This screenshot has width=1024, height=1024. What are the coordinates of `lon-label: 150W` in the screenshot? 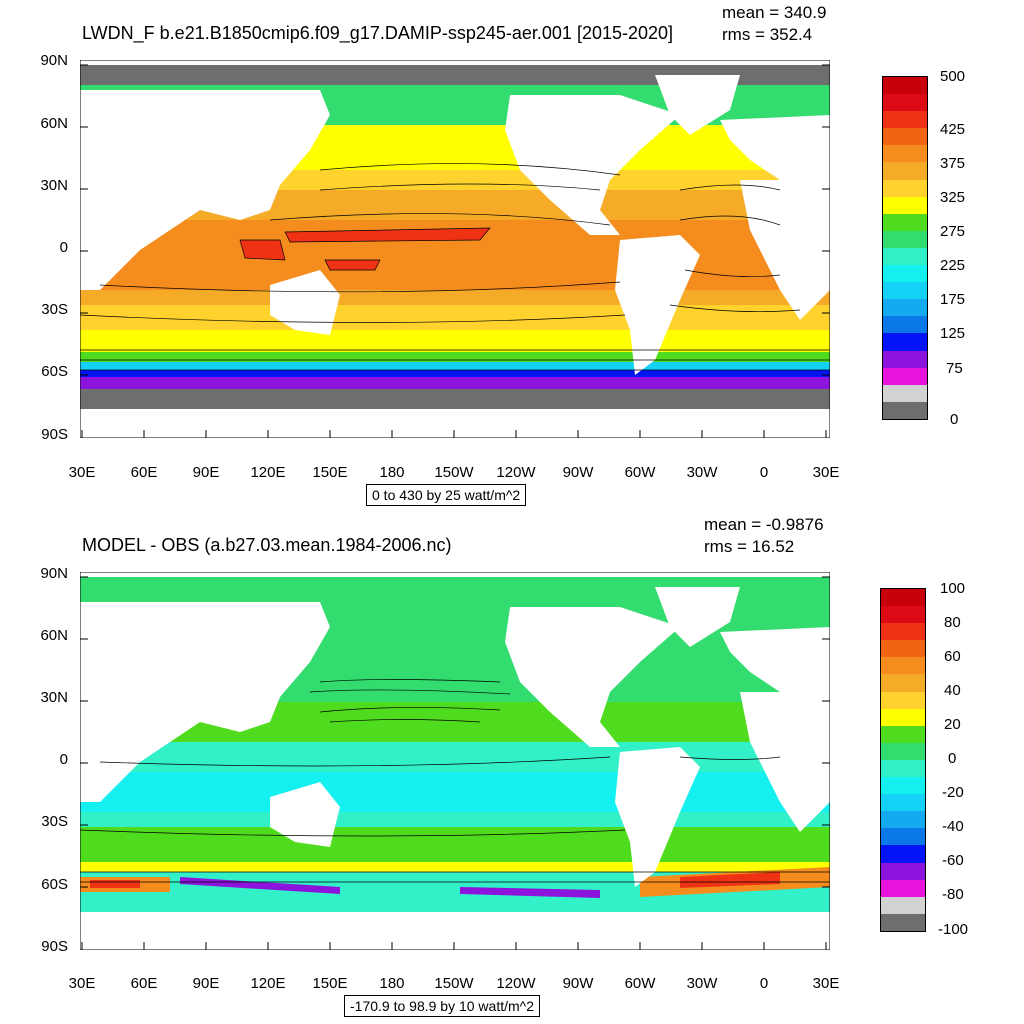 It's located at (454, 983).